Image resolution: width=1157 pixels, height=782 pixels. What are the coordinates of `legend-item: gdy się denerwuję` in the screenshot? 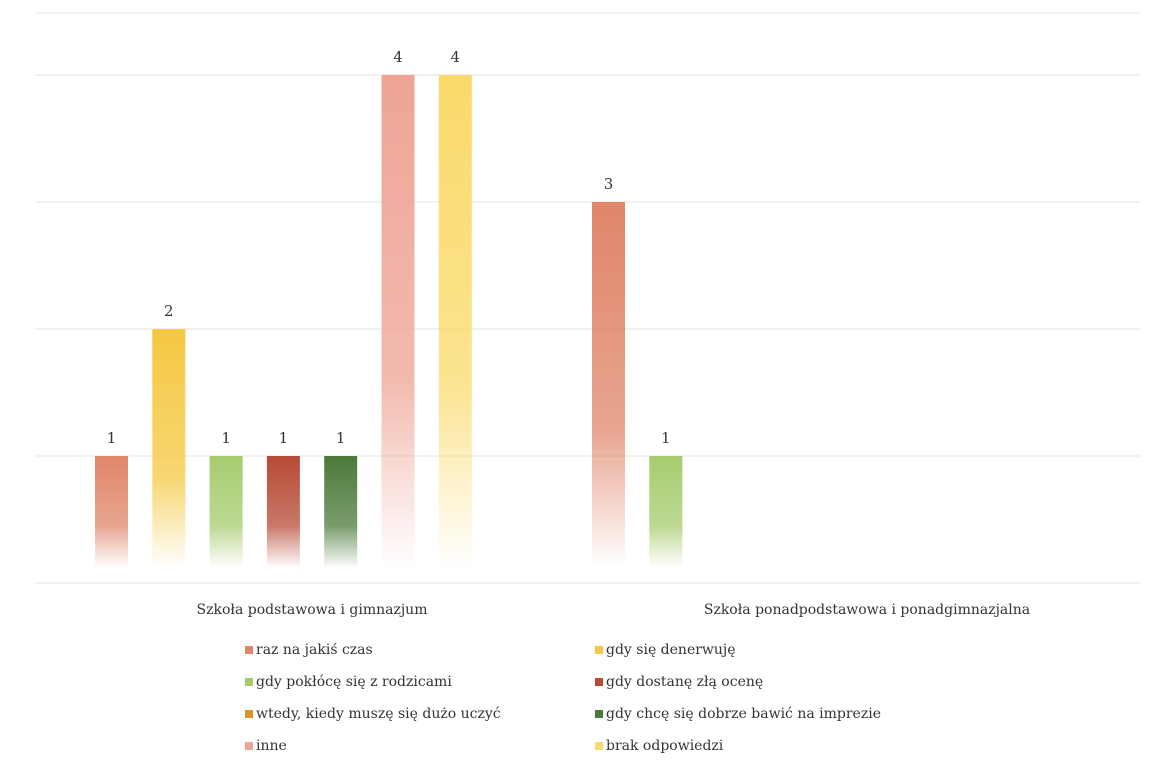 It's located at (795, 650).